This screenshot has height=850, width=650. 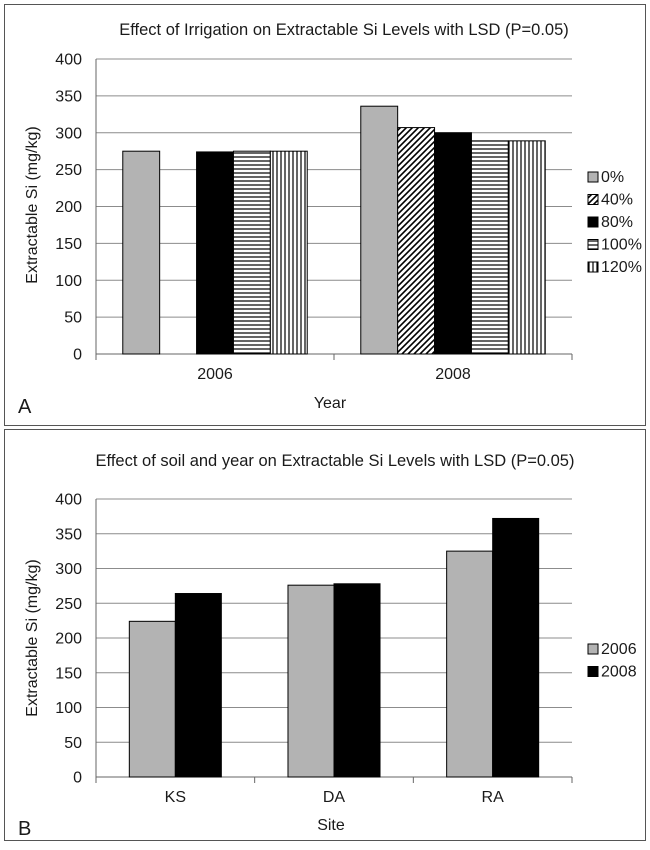 What do you see at coordinates (612, 177) in the screenshot?
I see `legend-label: 0%` at bounding box center [612, 177].